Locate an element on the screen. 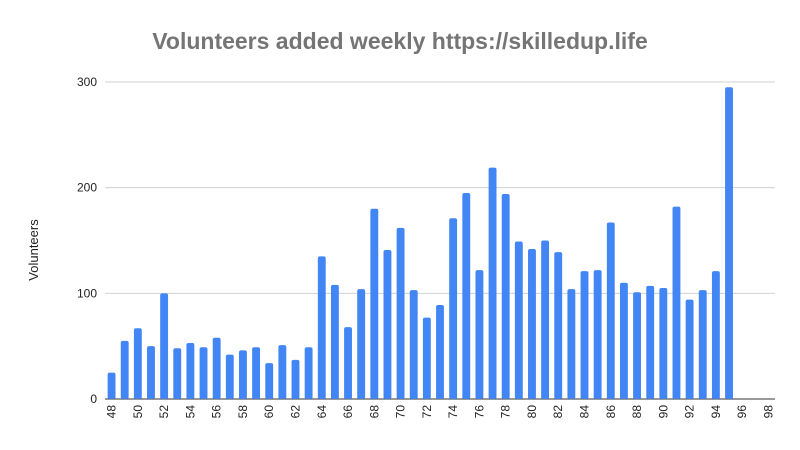 The image size is (800, 450). x-tick-label: 72 is located at coordinates (427, 412).